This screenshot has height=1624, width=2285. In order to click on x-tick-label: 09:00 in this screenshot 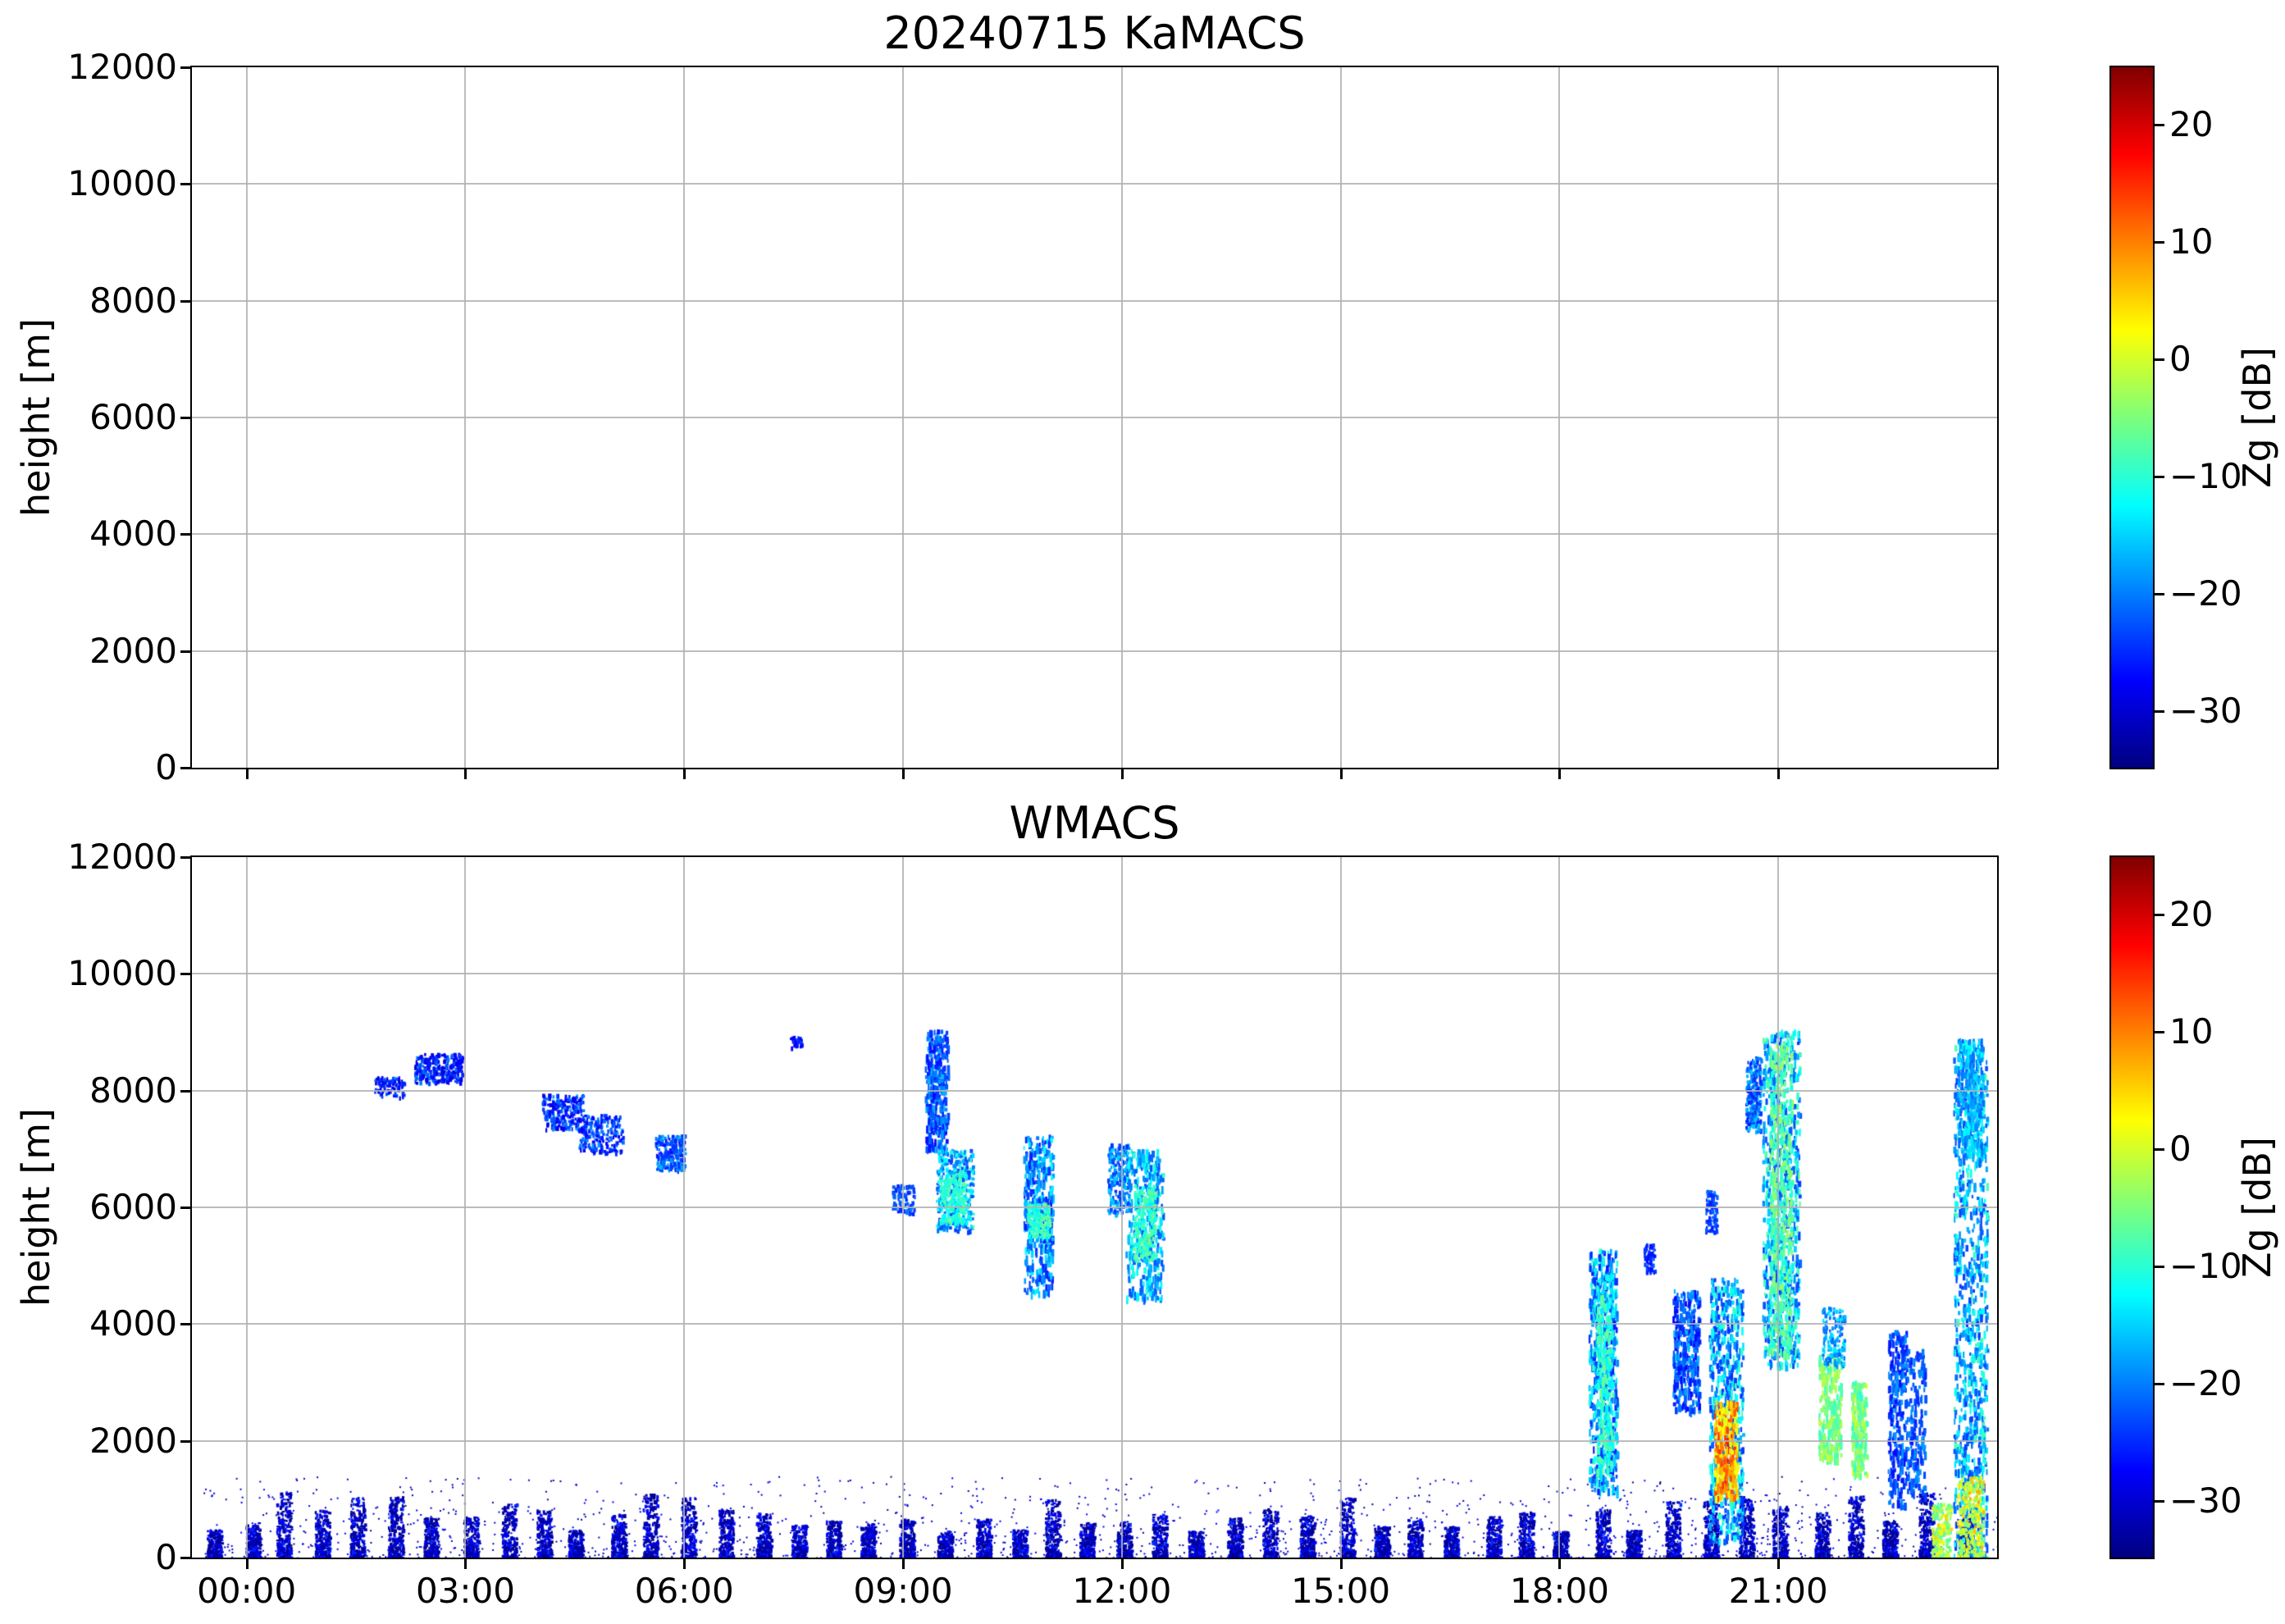, I will do `click(903, 1591)`.